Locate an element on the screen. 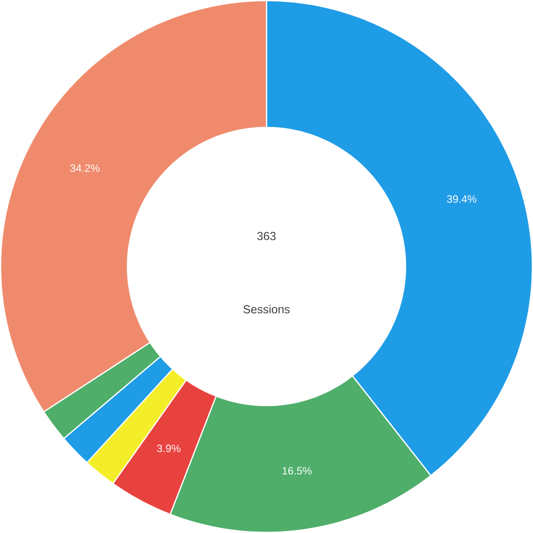  data-label: 3.9% is located at coordinates (168, 448).